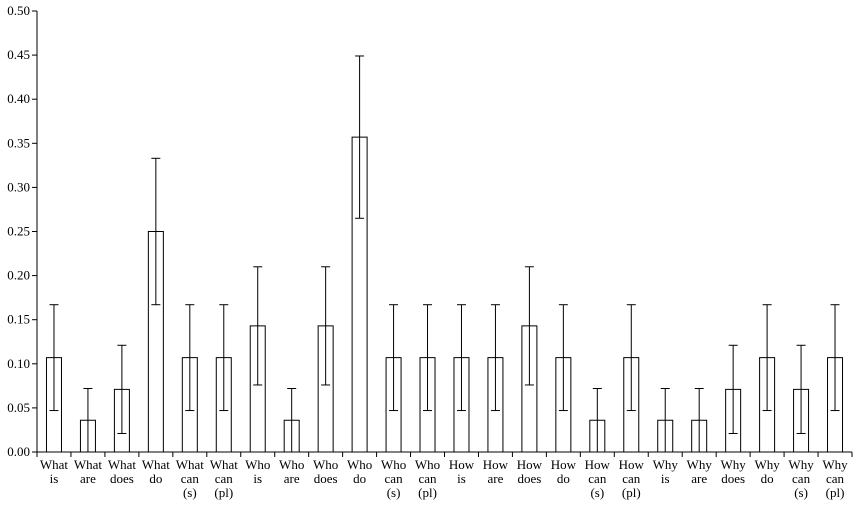 This screenshot has width=857, height=518. What do you see at coordinates (18, 54) in the screenshot?
I see `y-tick-label: 0.45` at bounding box center [18, 54].